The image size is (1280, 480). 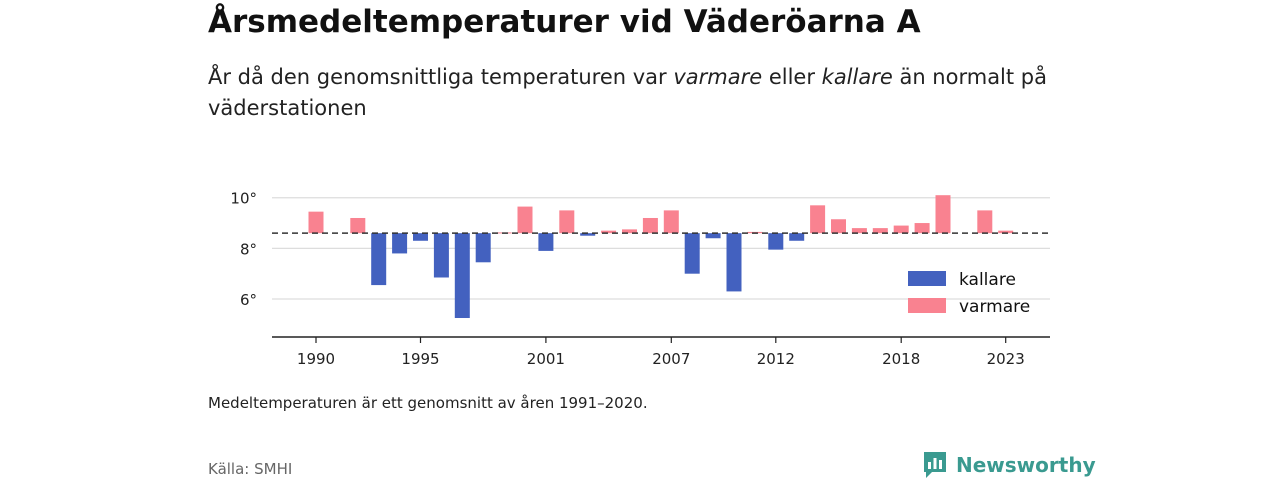 I want to click on bar-1990, so click(x=316, y=222).